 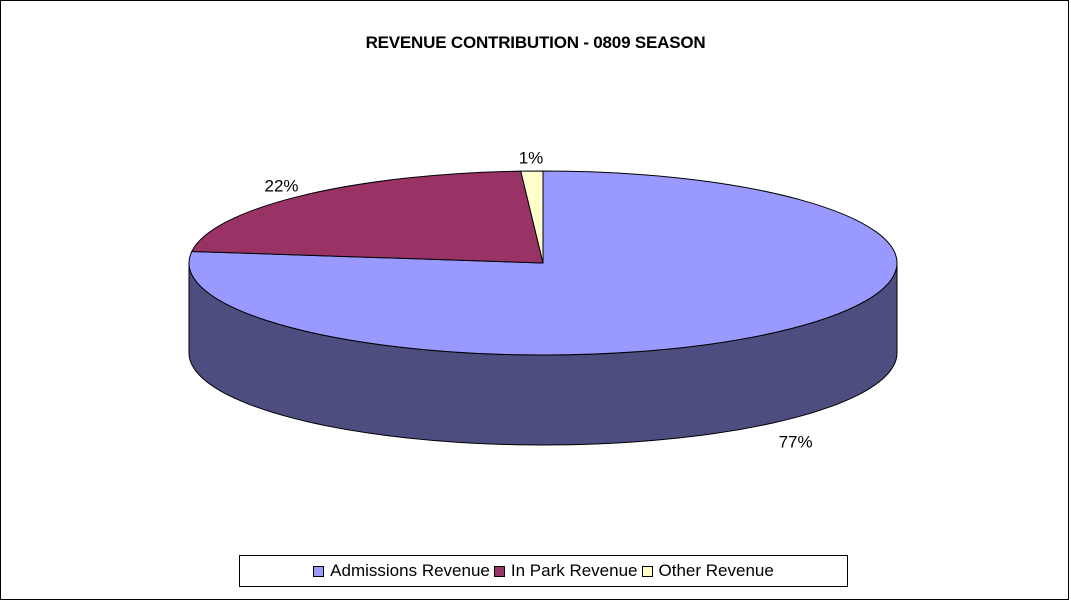 I want to click on legend-label-in-park: In Park Revenue, so click(x=574, y=570).